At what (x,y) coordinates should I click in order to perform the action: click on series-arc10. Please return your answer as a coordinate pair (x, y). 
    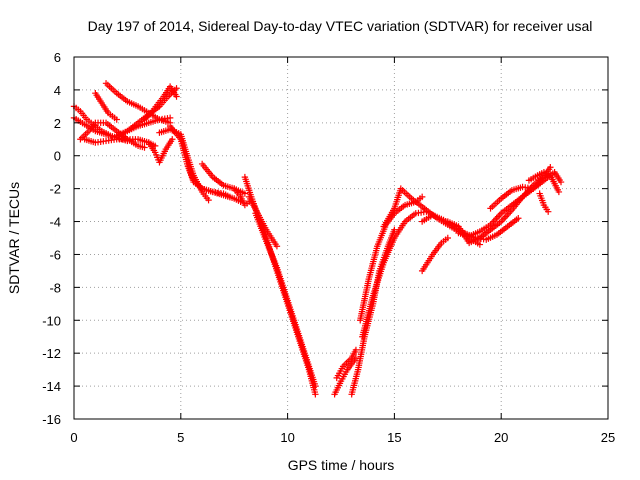
    Looking at the image, I should click on (160, 151).